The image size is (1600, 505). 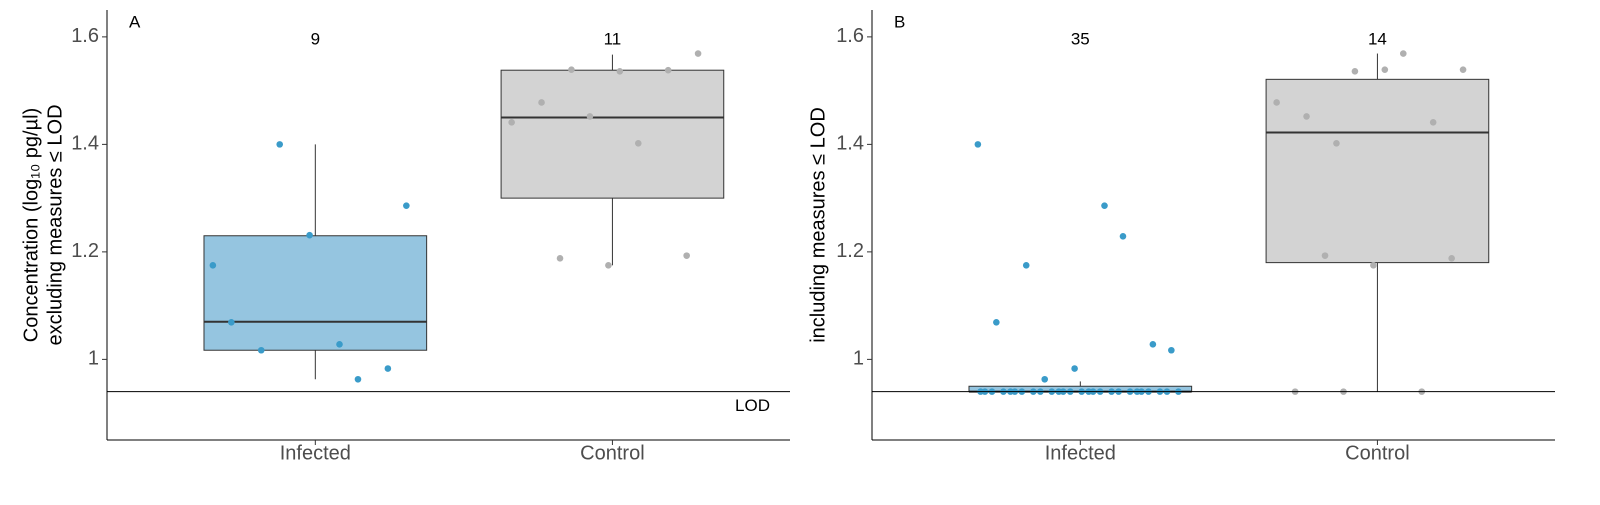 What do you see at coordinates (1377, 38) in the screenshot?
I see `count-label: 14` at bounding box center [1377, 38].